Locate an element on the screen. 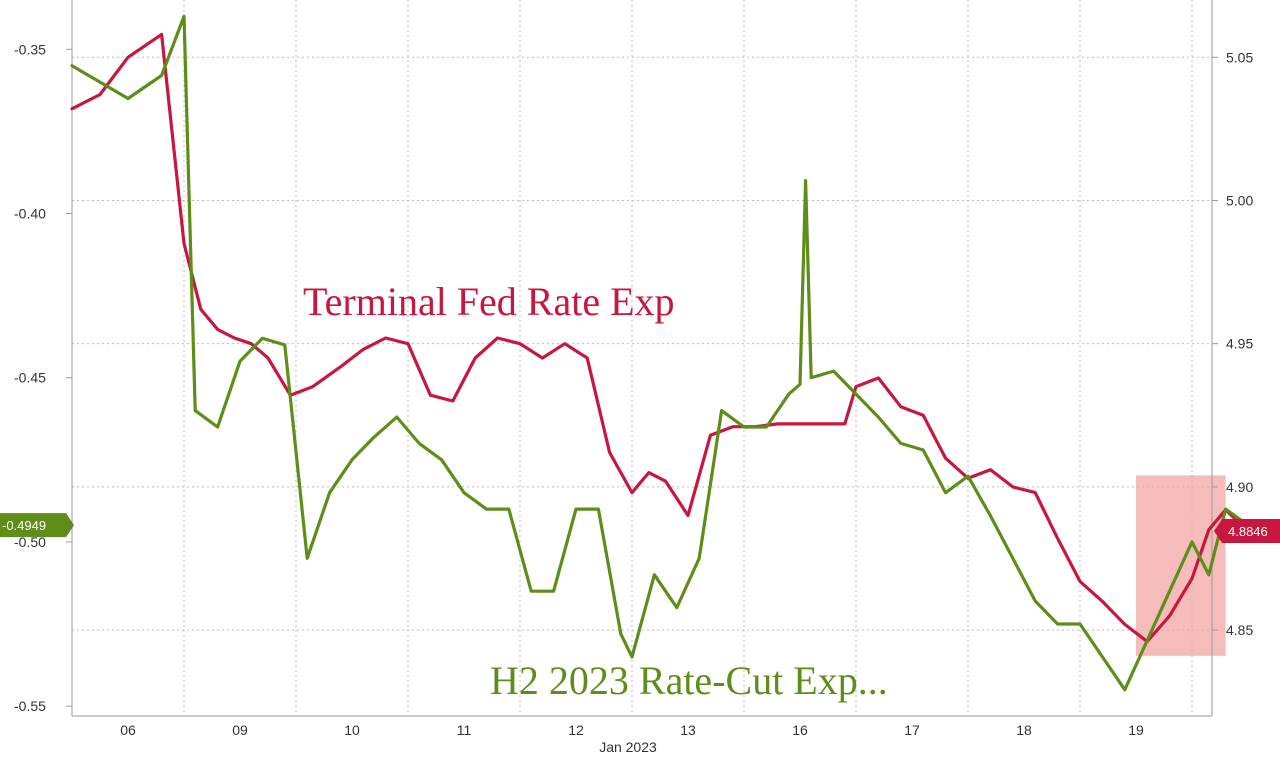 This screenshot has height=762, width=1280. value-tags: 4.8846 -0.4949 is located at coordinates (640, 528).